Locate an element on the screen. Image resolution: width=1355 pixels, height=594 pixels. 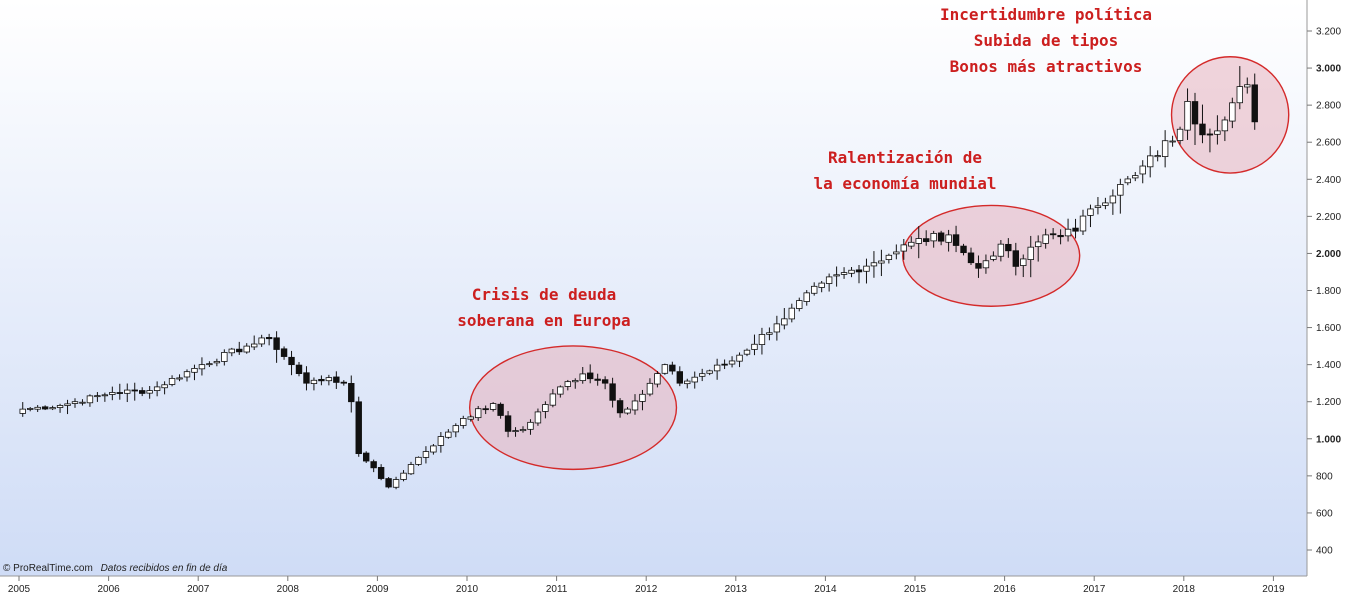
annotation-line: la economía mundial is located at coordinates (904, 183).